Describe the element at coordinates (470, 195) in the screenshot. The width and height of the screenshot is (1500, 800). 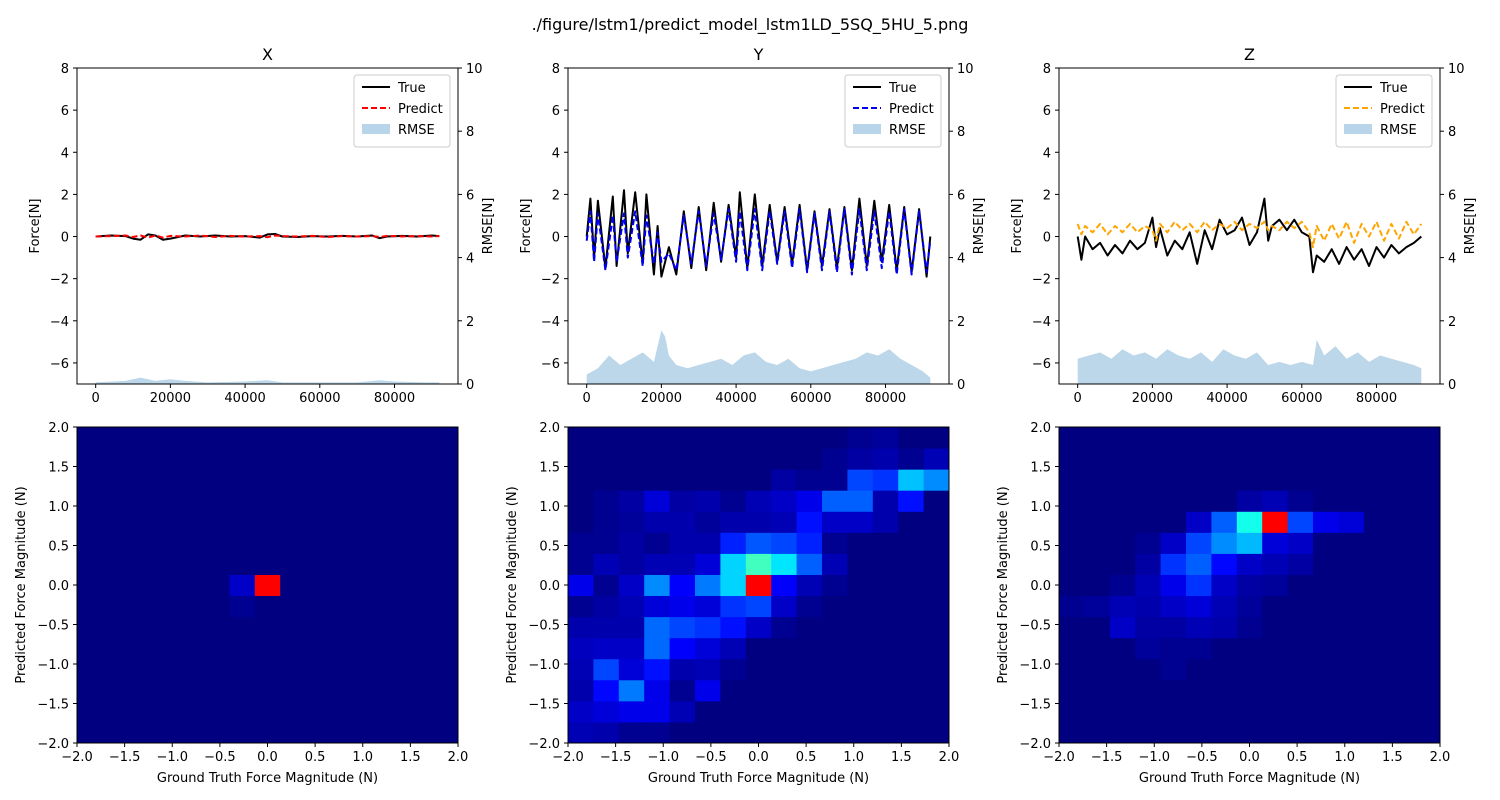
I see `y2-tick-label: 6` at that location.